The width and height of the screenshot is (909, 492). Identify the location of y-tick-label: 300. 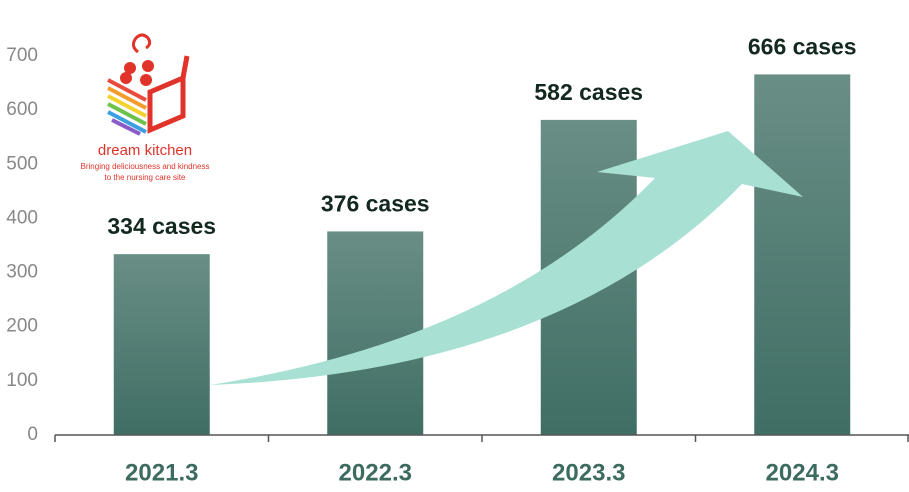
(22, 272).